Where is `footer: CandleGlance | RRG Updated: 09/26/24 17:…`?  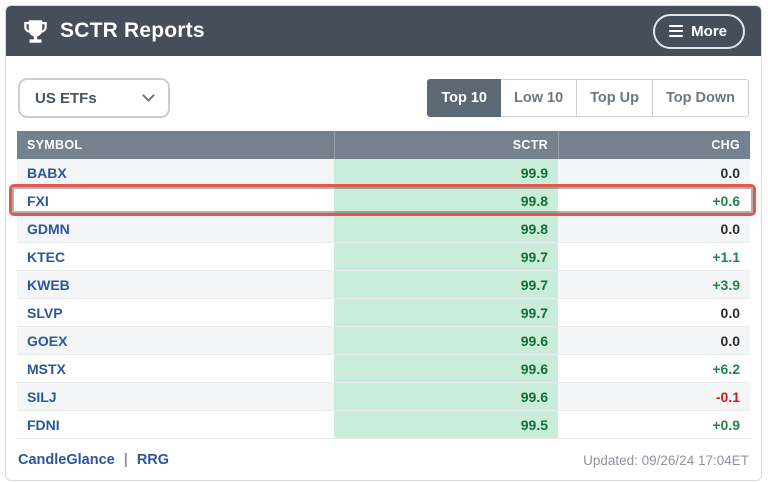 footer: CandleGlance | RRG Updated: 09/26/24 17:… is located at coordinates (383, 460).